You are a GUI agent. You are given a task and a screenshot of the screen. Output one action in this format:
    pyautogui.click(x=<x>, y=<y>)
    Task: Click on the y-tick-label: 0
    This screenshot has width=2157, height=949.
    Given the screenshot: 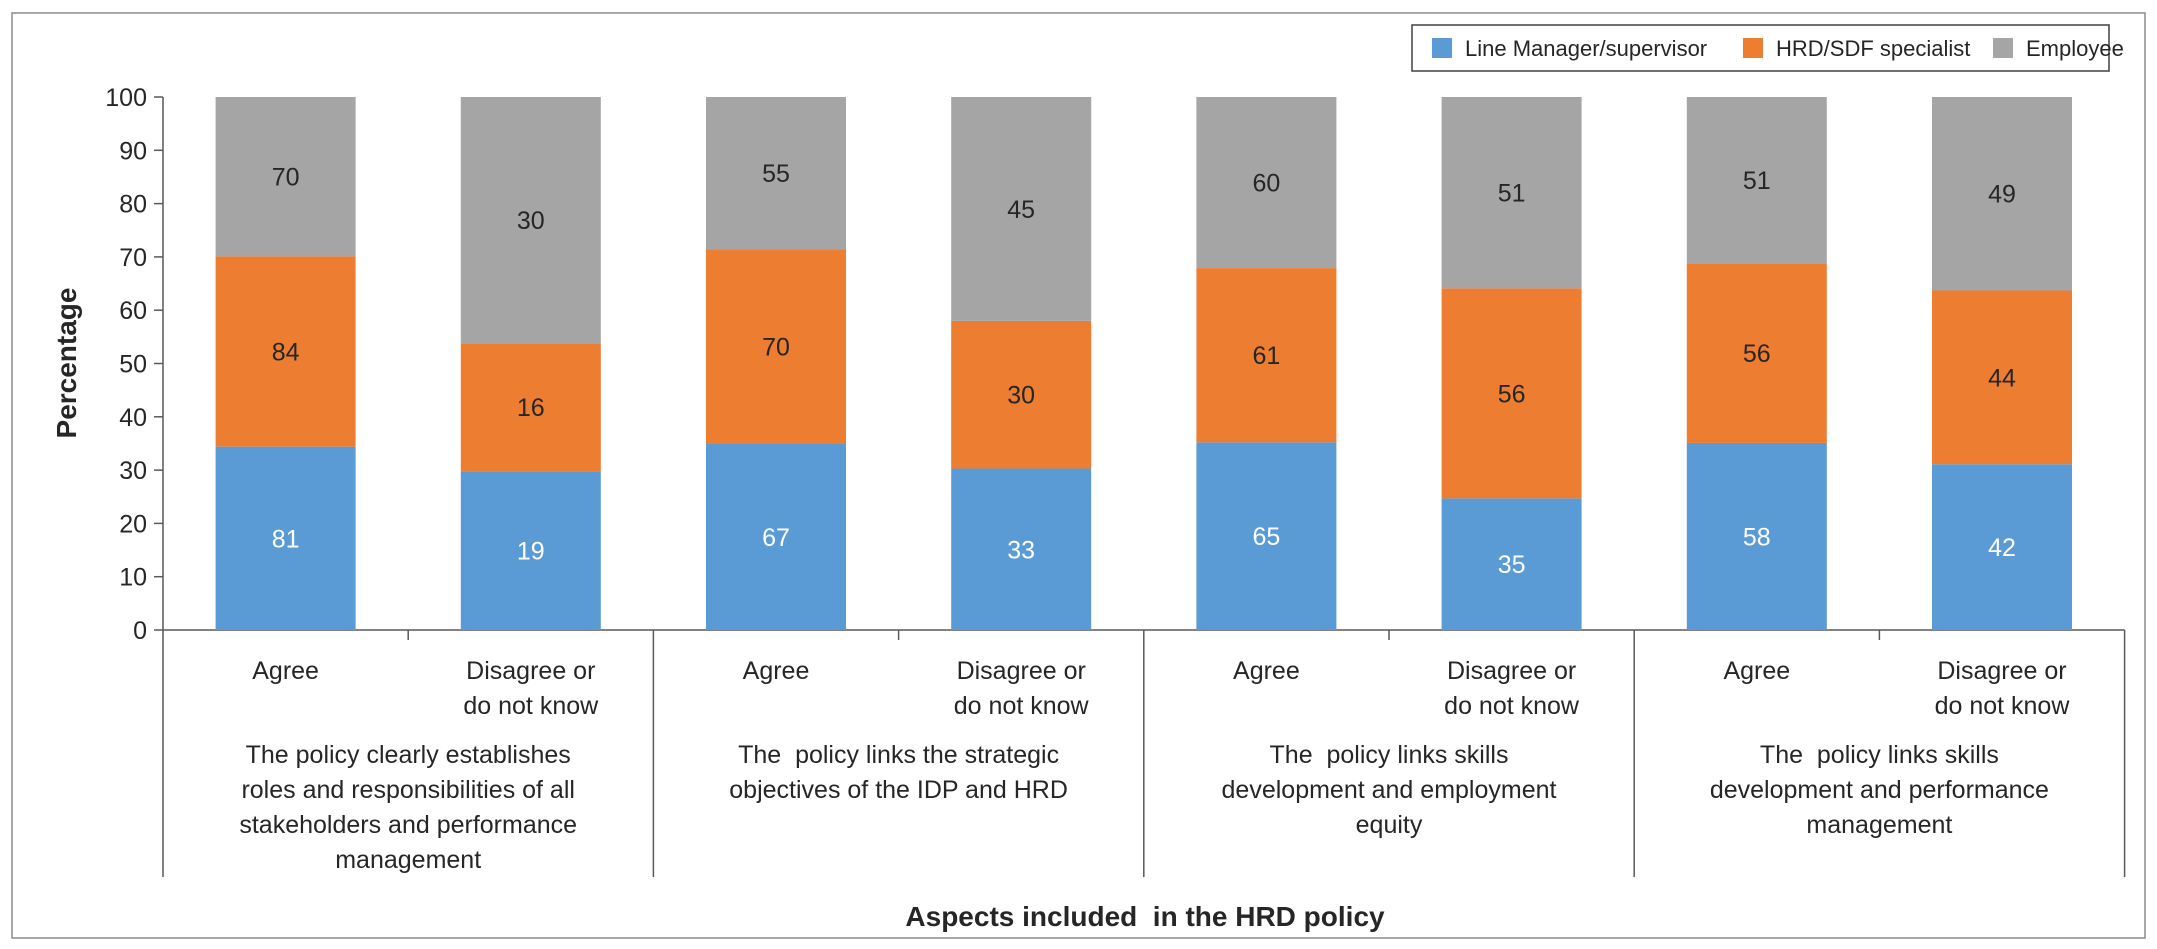 What is the action you would take?
    pyautogui.click(x=140, y=631)
    